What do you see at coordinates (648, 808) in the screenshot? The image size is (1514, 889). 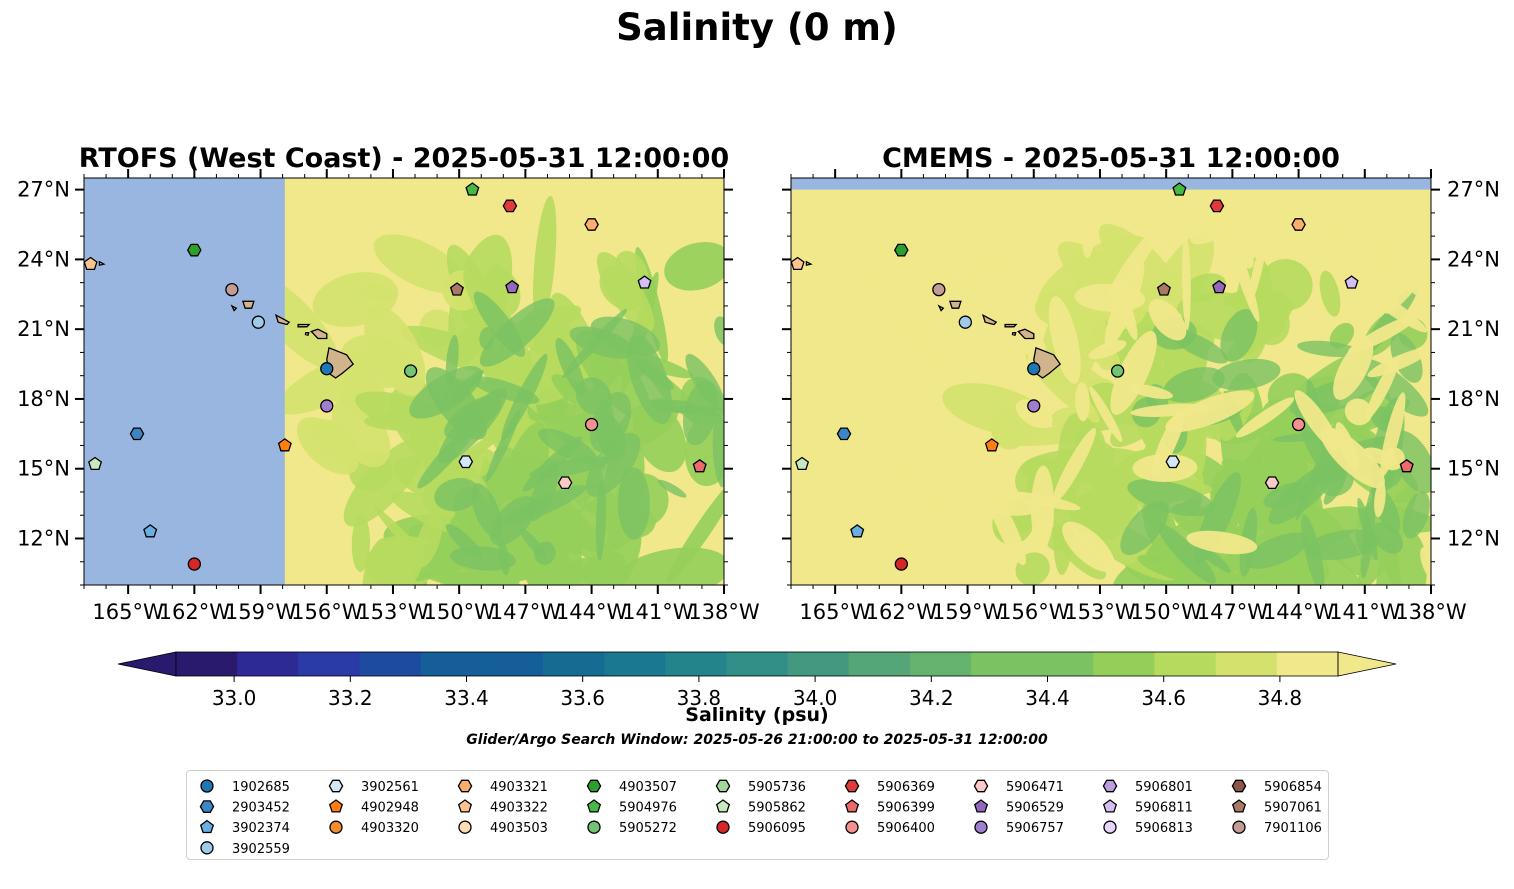 I see `legend-entry-label: 5904976` at bounding box center [648, 808].